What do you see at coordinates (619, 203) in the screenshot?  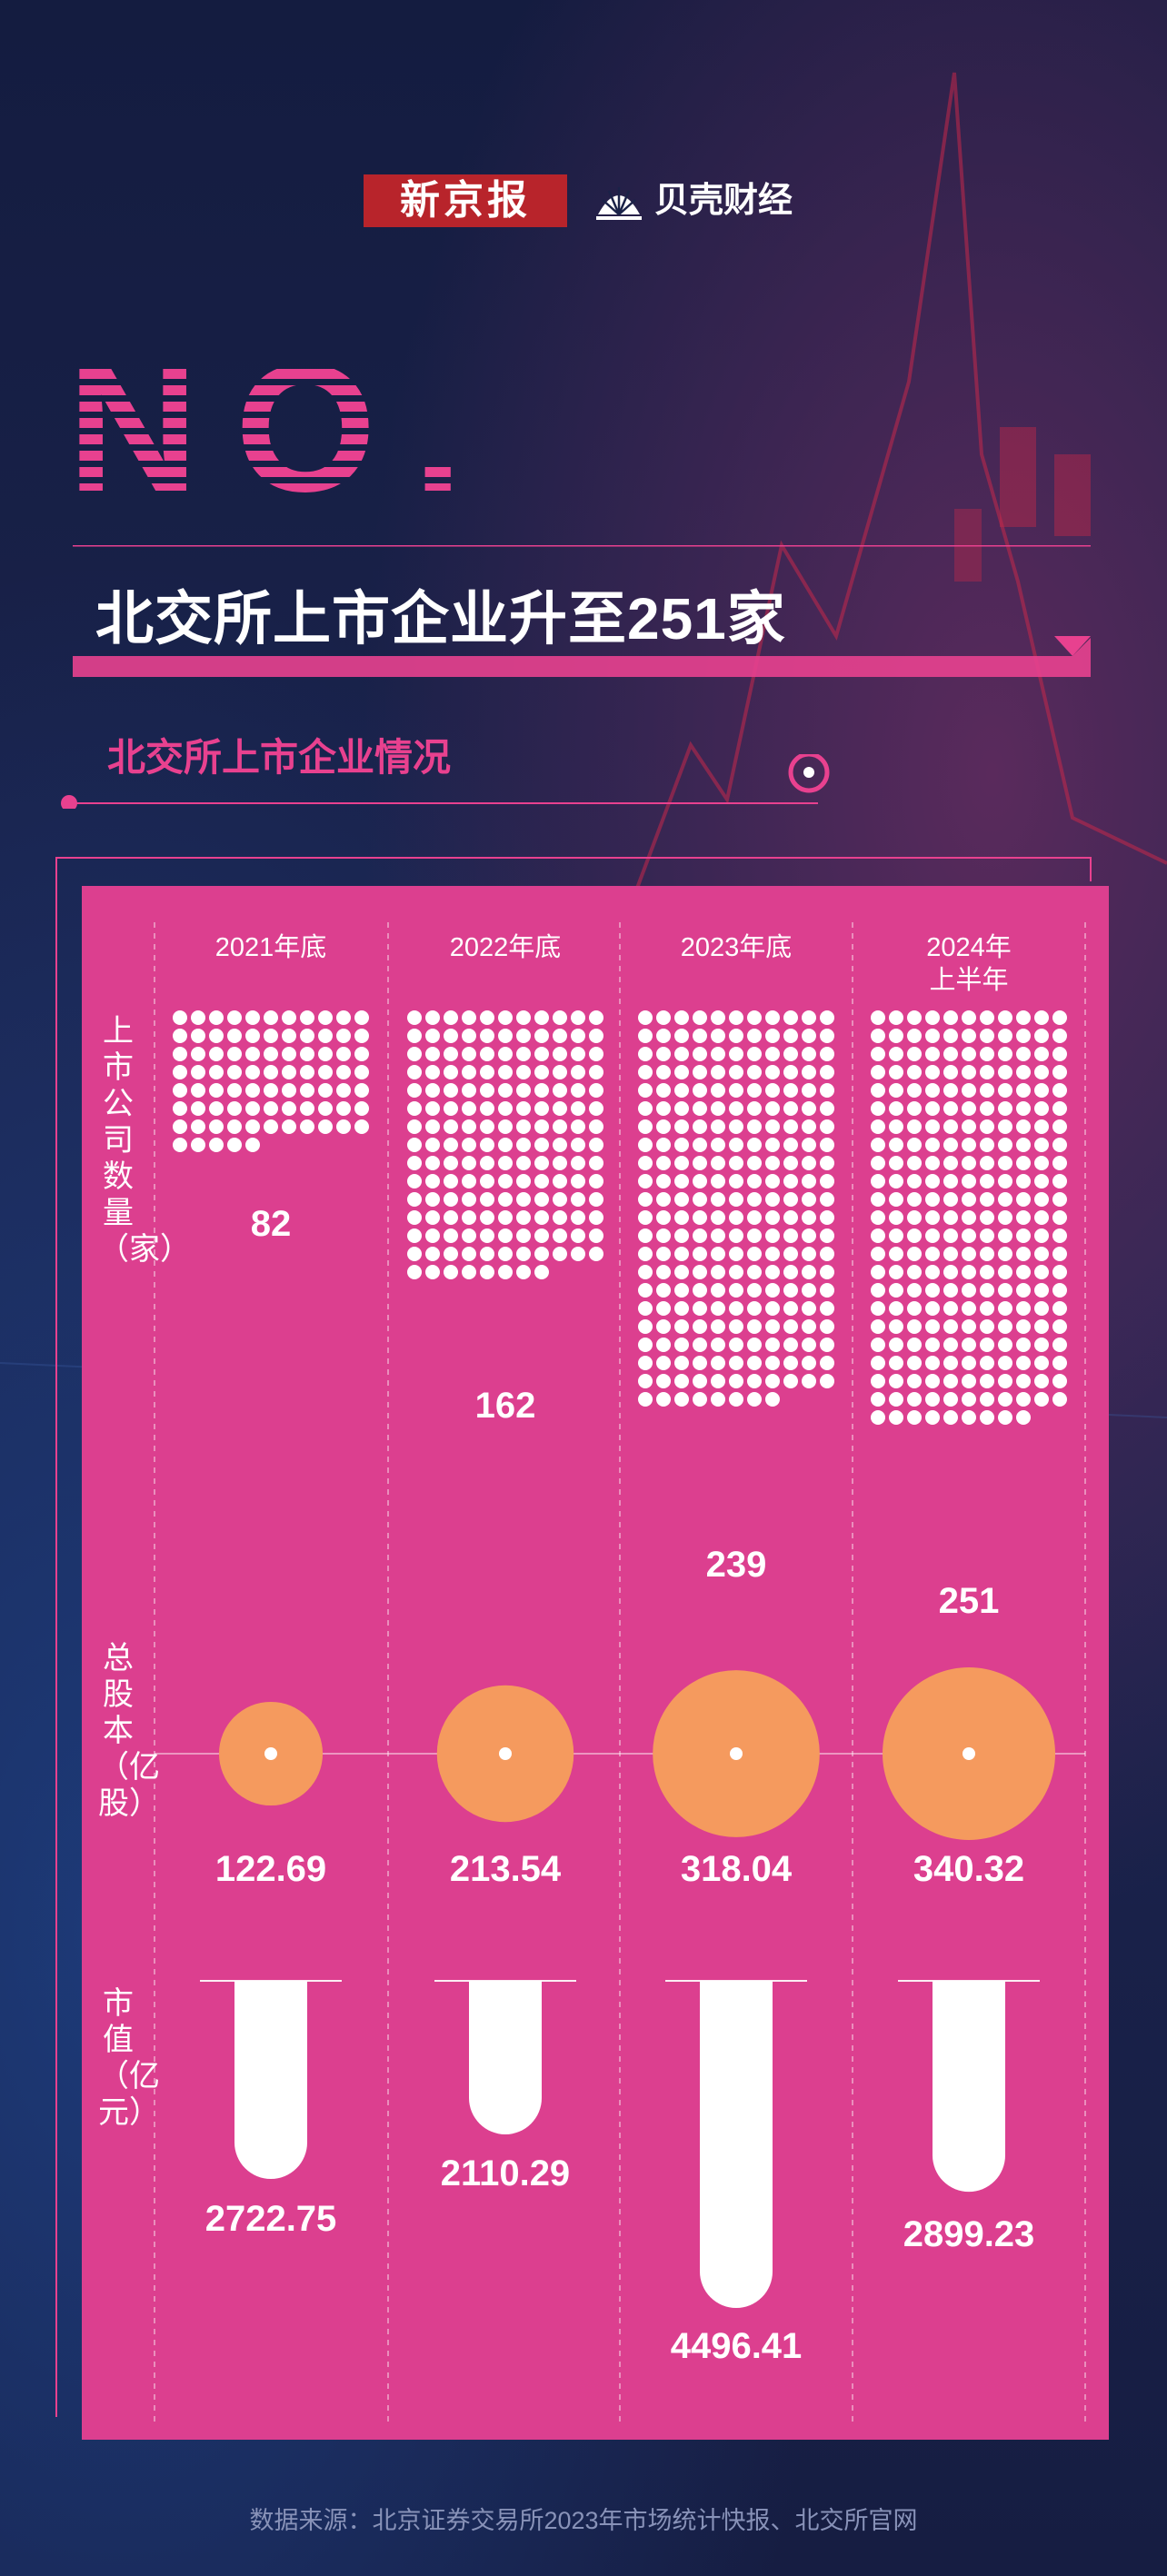 I see `shell-logo-icon` at bounding box center [619, 203].